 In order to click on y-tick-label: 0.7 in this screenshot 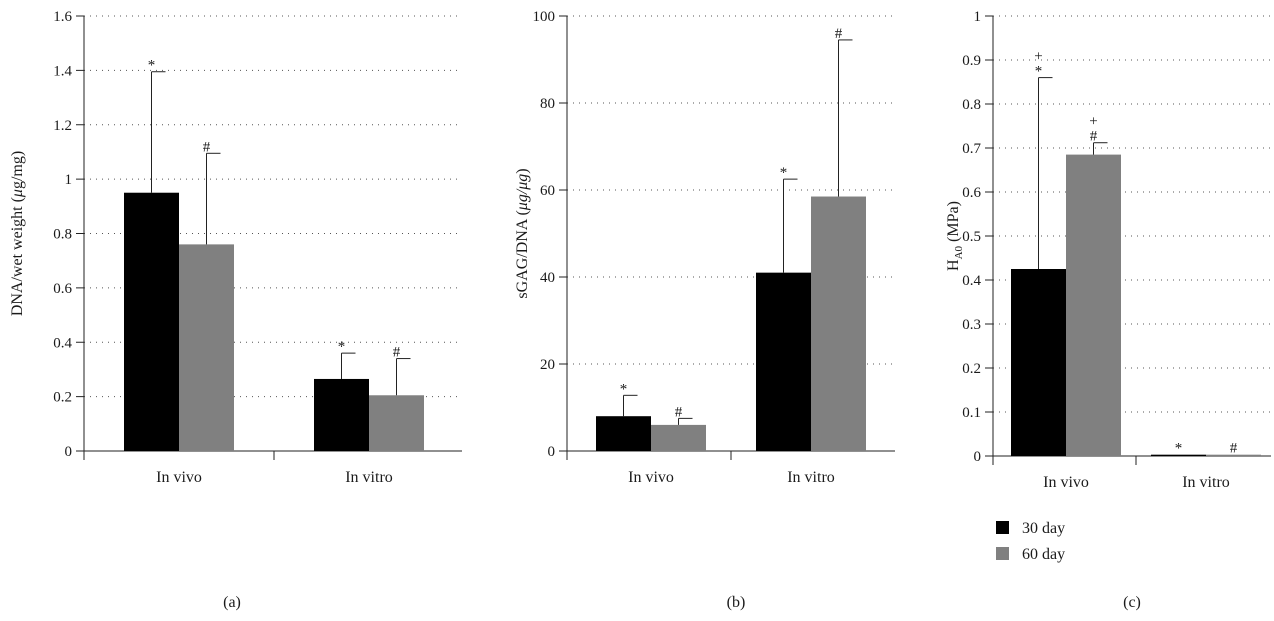, I will do `click(971, 149)`.